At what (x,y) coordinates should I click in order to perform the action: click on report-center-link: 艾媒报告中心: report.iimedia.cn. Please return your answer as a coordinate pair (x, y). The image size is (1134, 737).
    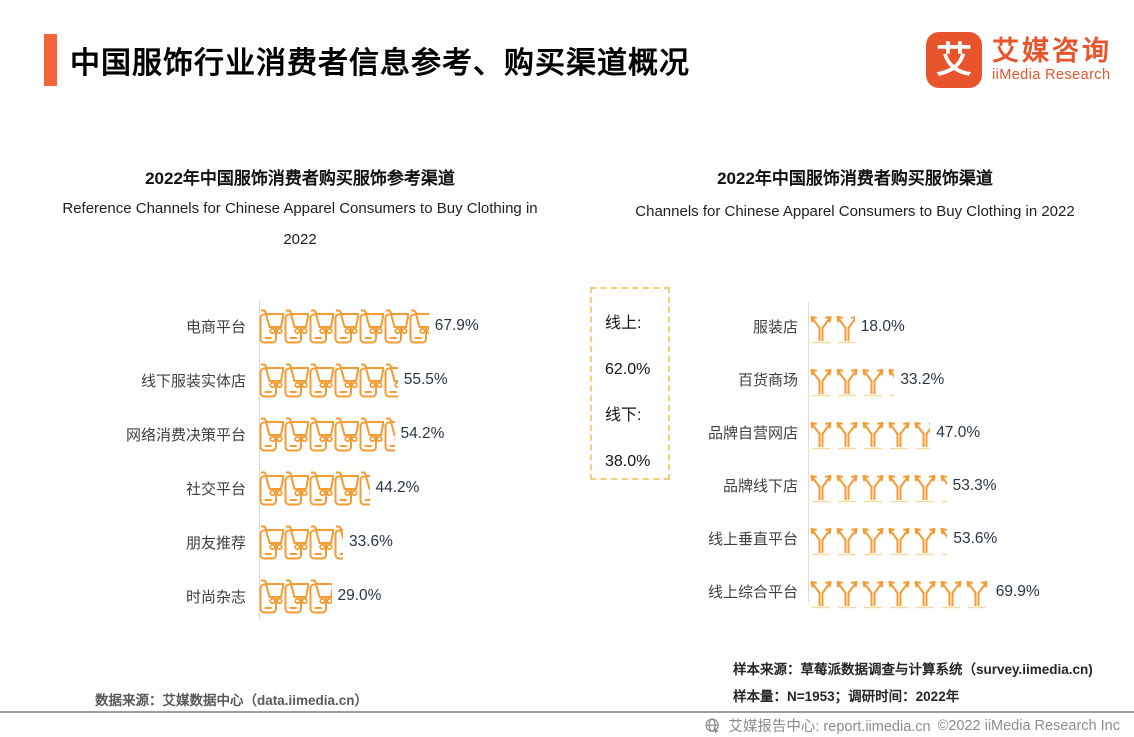
    Looking at the image, I should click on (829, 727).